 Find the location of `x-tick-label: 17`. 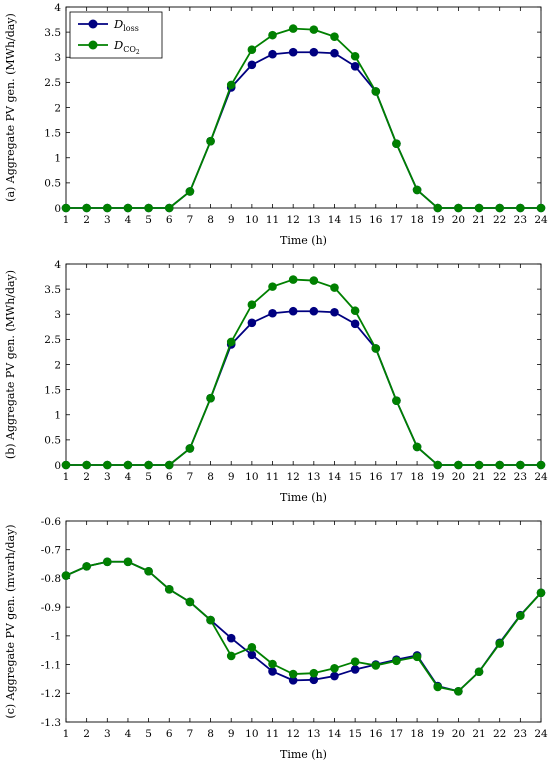

x-tick-label: 17 is located at coordinates (396, 477).